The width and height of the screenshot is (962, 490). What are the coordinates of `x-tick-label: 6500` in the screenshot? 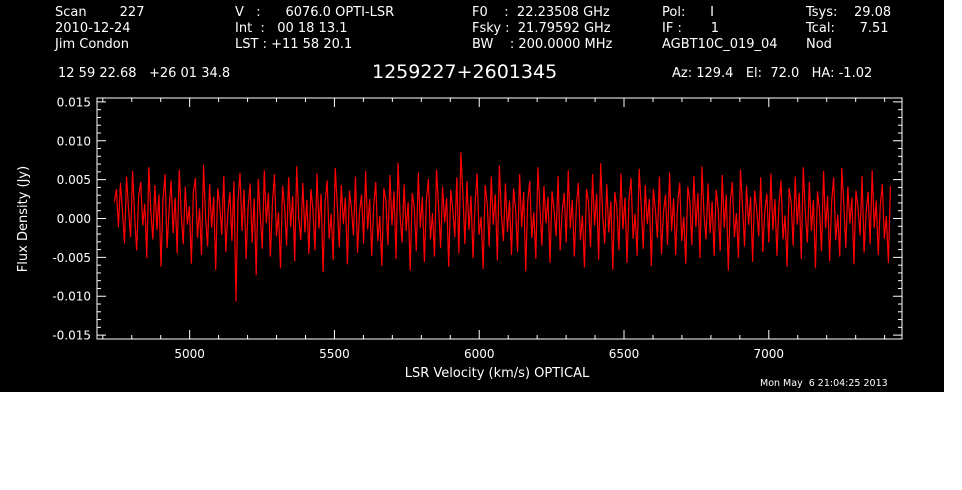 It's located at (624, 354).